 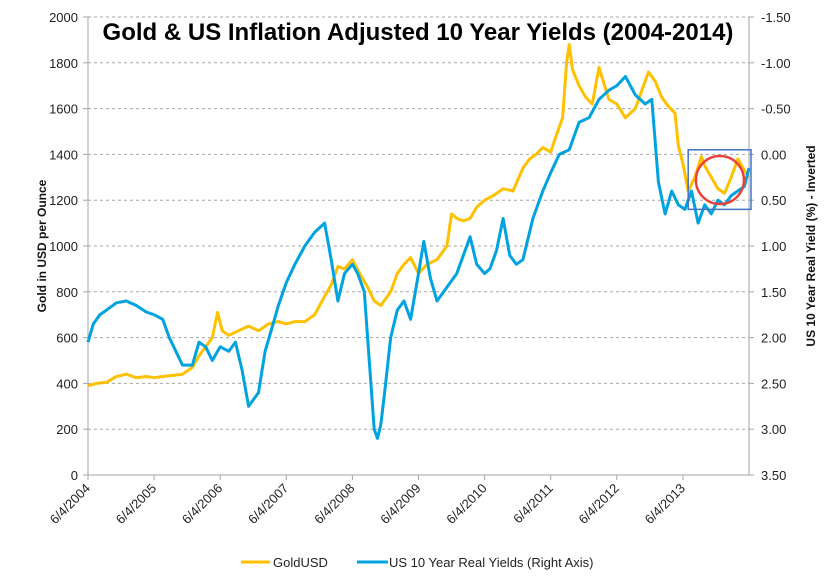 I want to click on left-tick-label: 1800, so click(x=63, y=63).